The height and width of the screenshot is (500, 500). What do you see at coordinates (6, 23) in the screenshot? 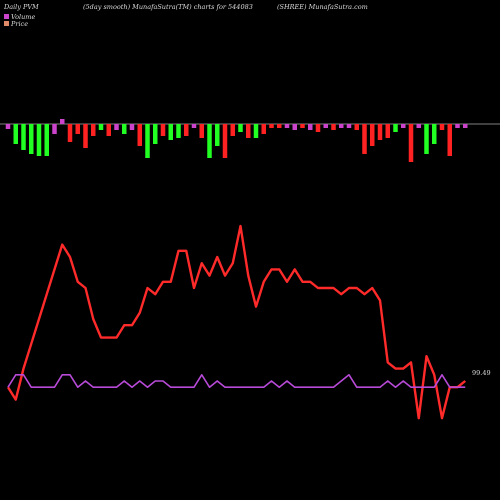
I see `legend-price-swatch` at bounding box center [6, 23].